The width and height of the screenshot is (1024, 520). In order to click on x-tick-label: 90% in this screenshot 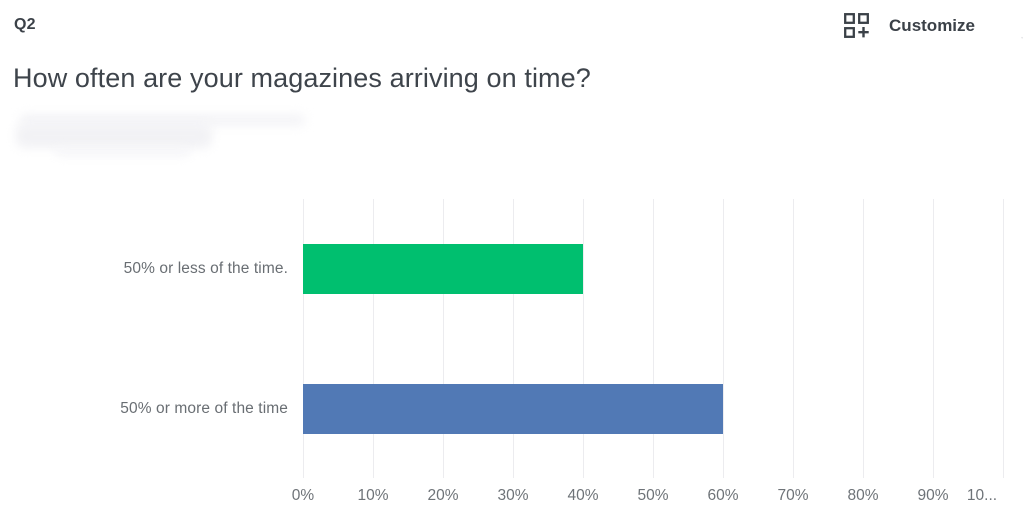, I will do `click(933, 495)`.